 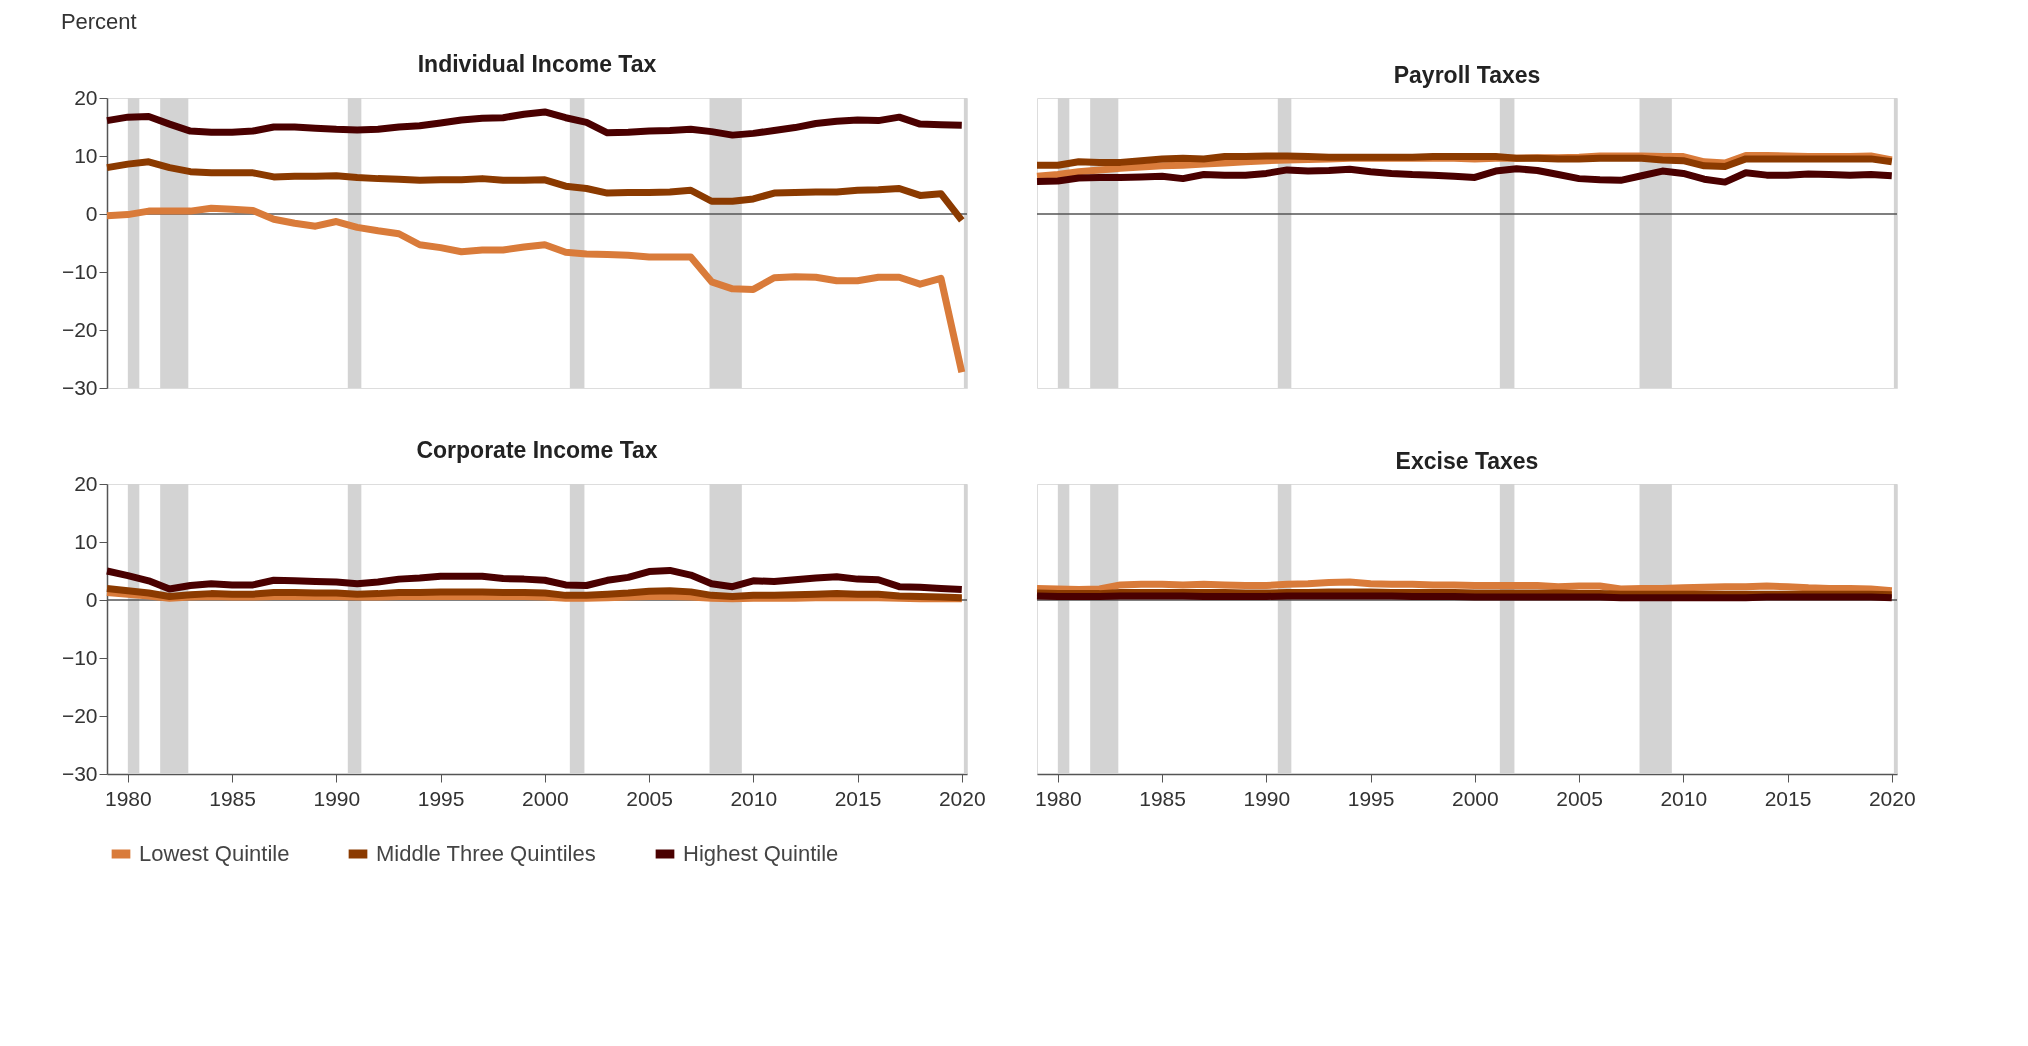 I want to click on chart-title: Individual Income Tax, so click(x=537, y=64).